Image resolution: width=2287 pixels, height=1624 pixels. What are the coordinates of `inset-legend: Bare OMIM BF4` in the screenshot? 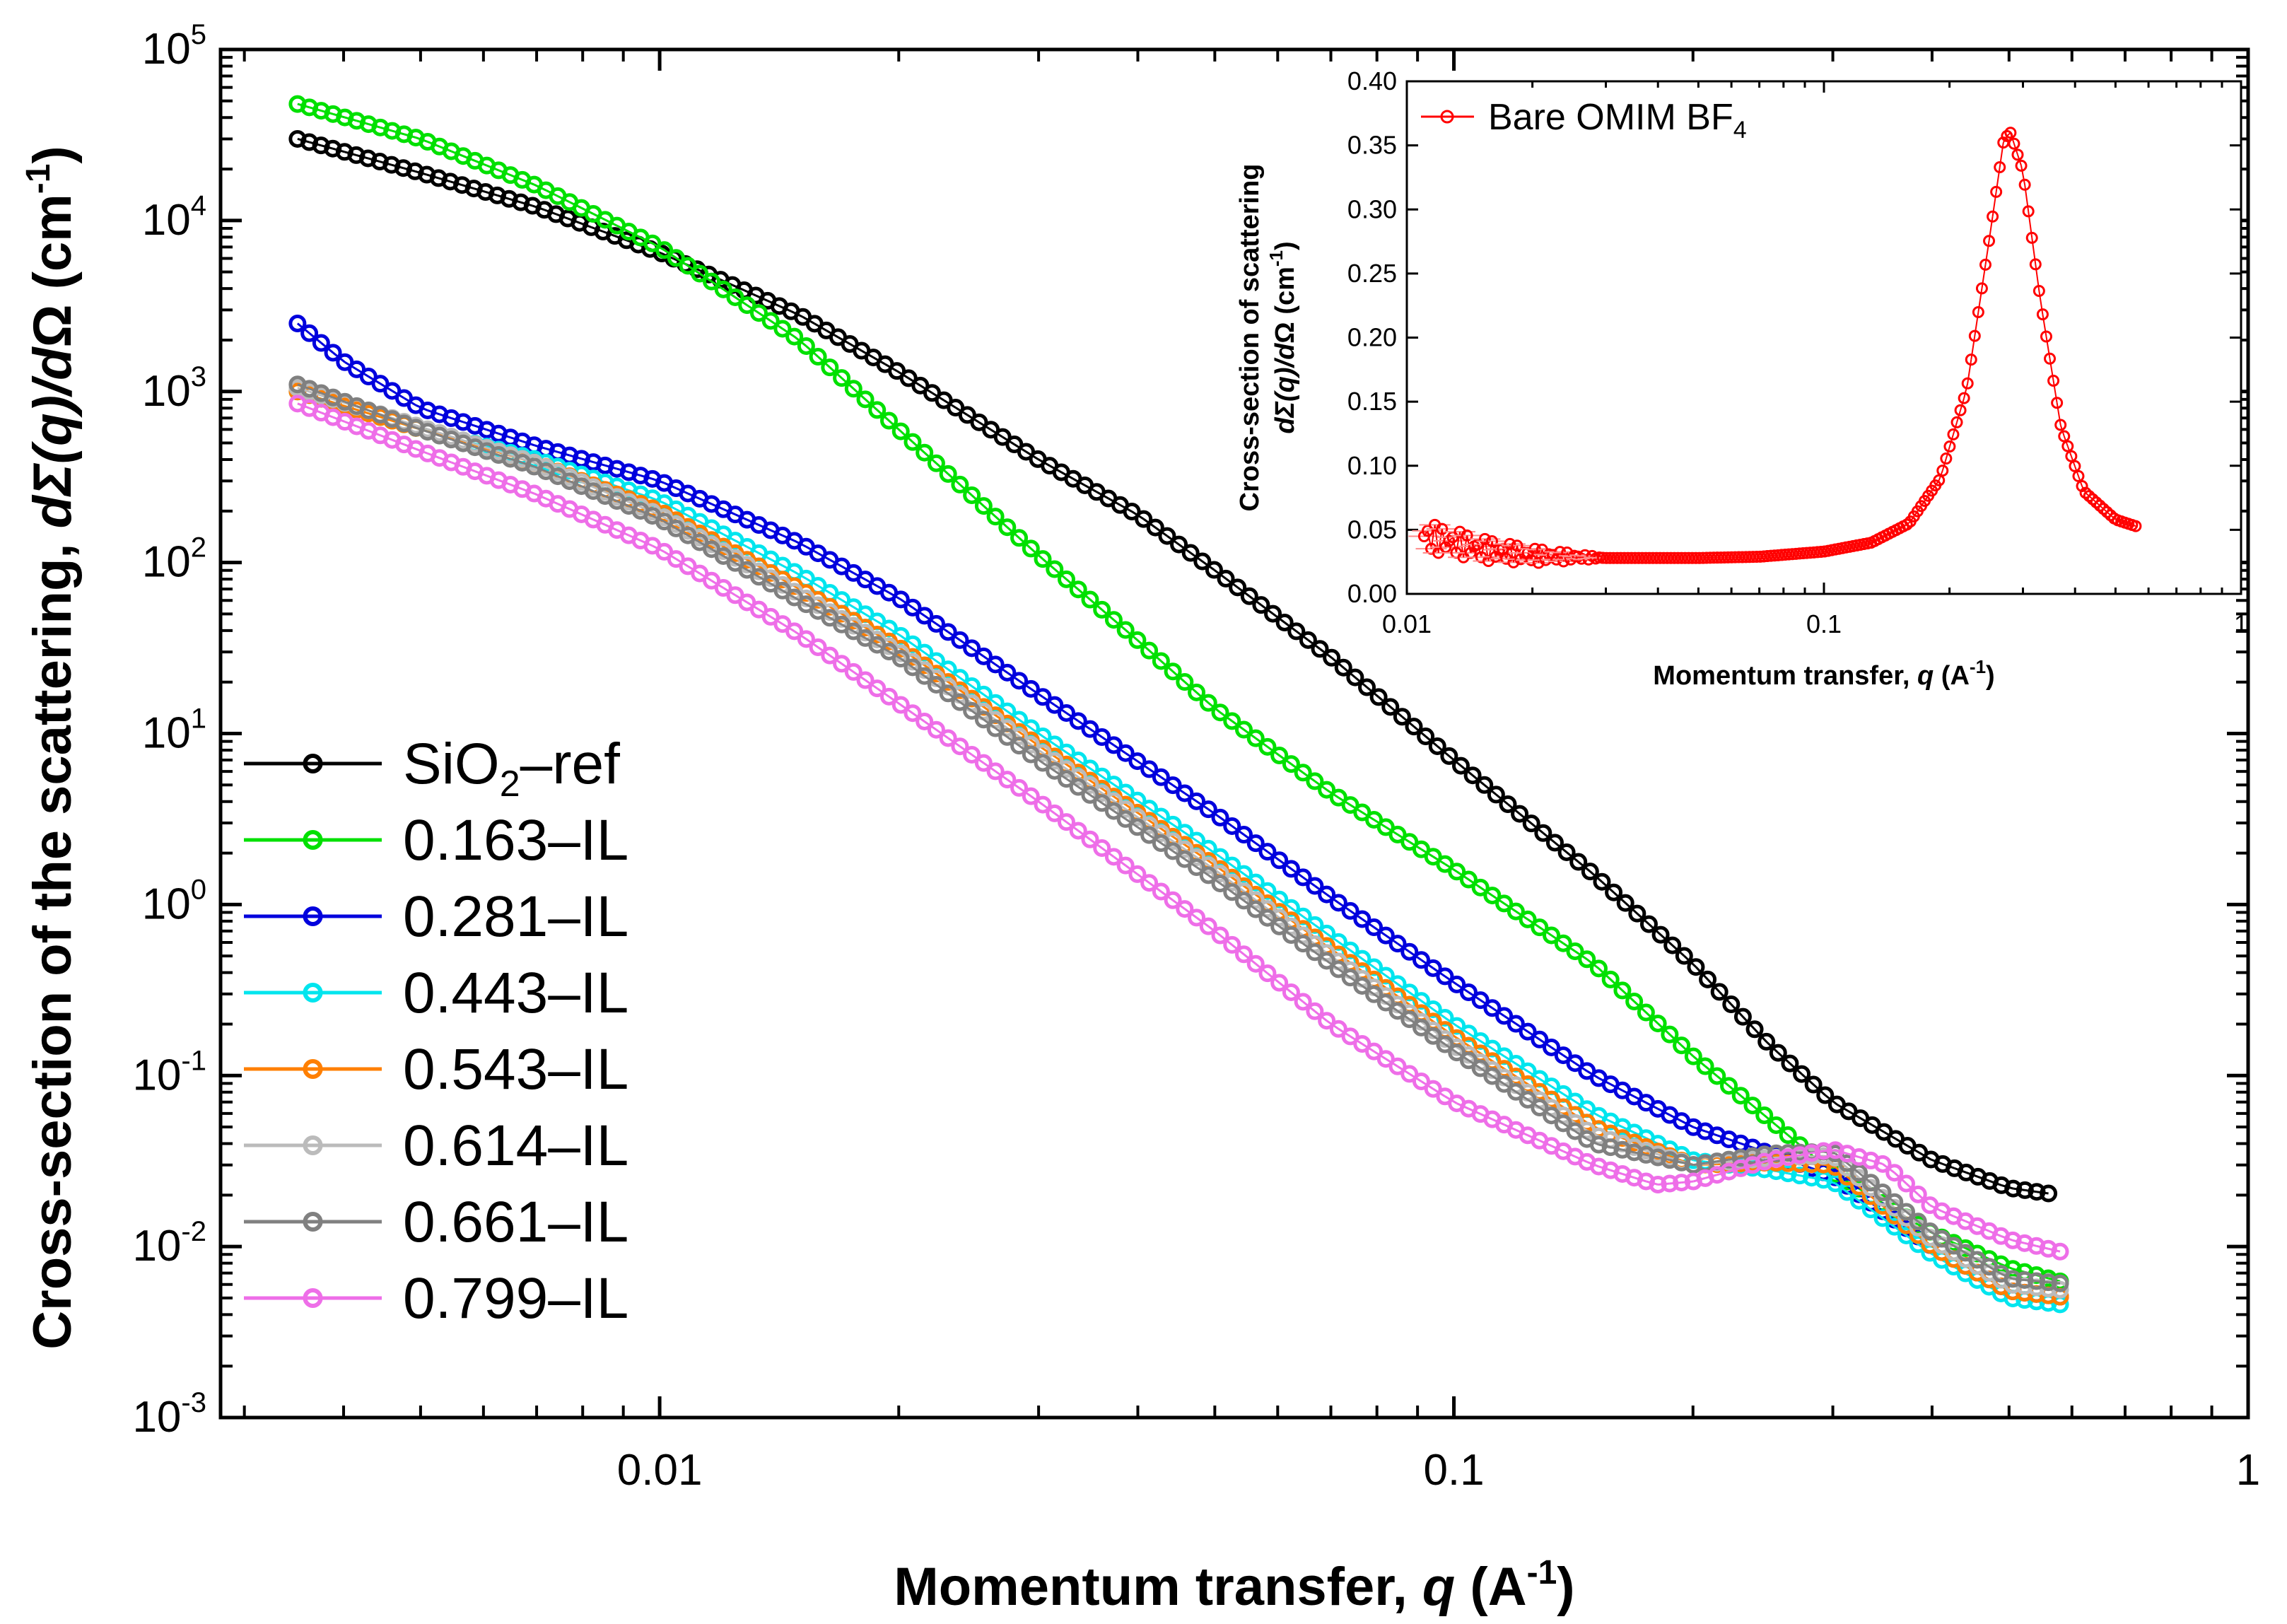 It's located at (1584, 120).